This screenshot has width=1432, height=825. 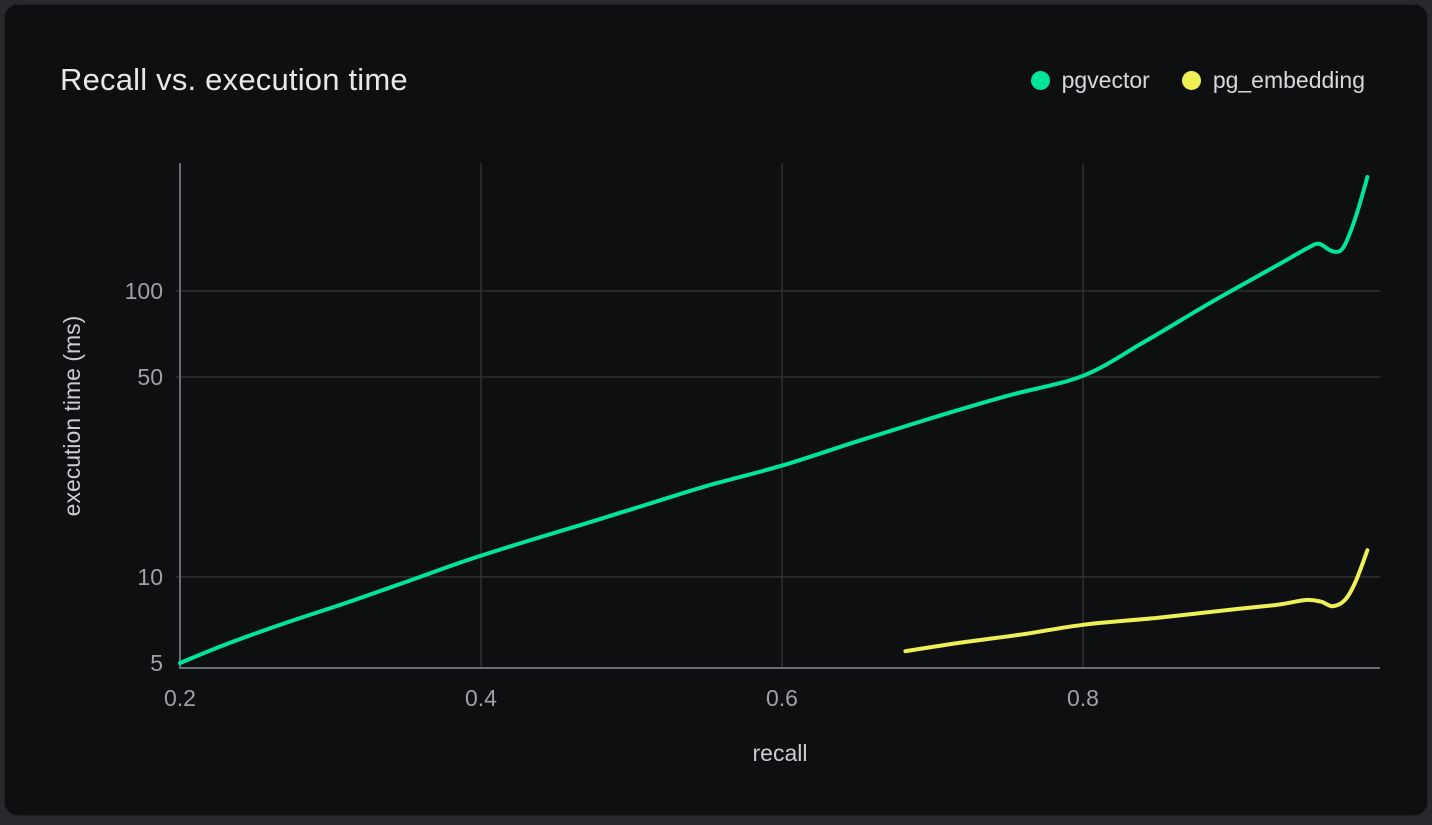 I want to click on x-tick-label: 0.8, so click(x=1083, y=698).